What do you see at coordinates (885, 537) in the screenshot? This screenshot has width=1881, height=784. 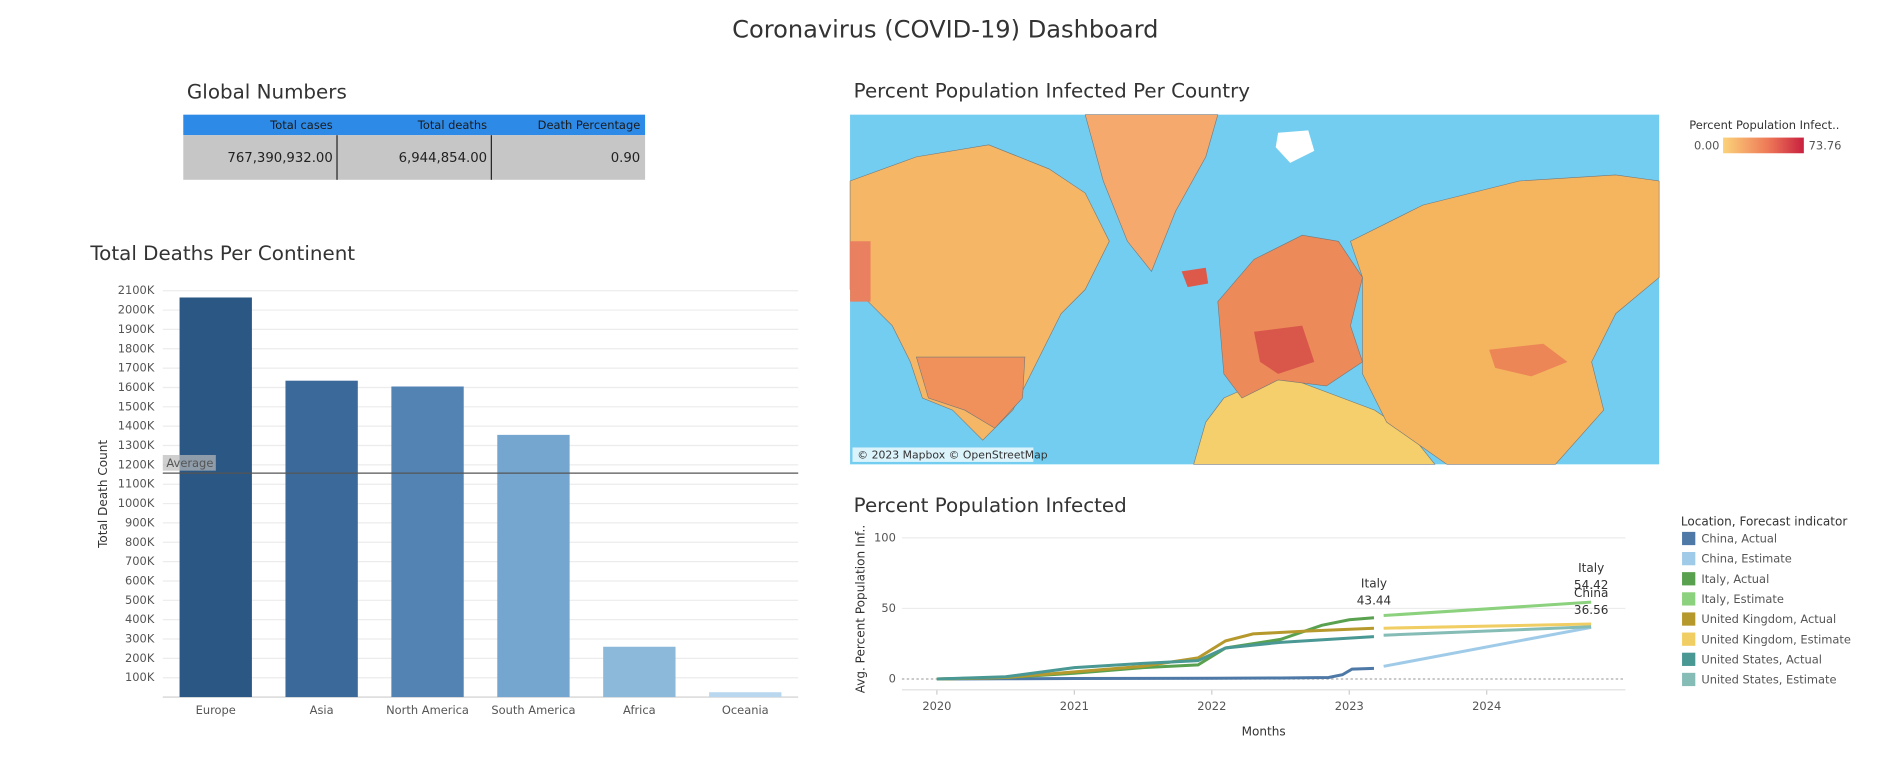 I see `y-tick-label: 100` at bounding box center [885, 537].